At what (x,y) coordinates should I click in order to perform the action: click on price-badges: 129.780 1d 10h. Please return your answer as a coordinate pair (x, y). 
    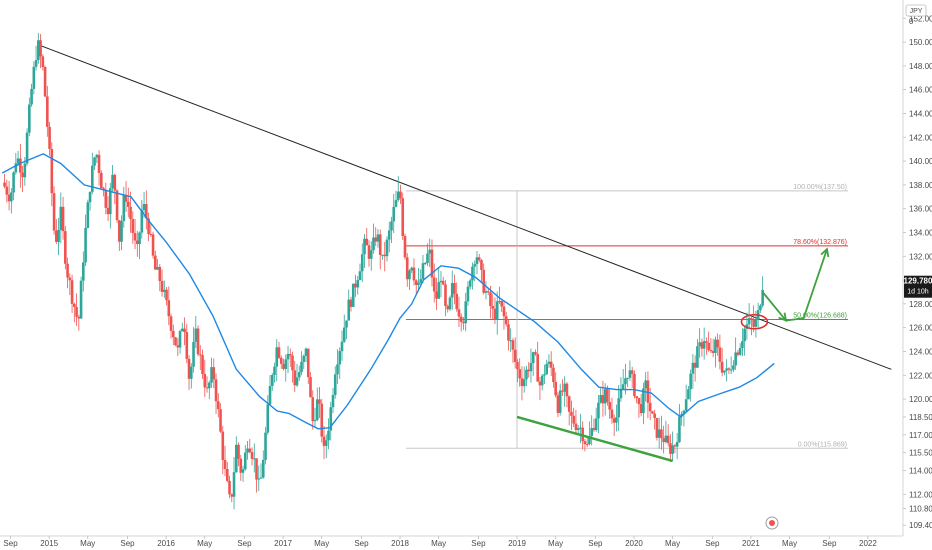
    Looking at the image, I should click on (918, 286).